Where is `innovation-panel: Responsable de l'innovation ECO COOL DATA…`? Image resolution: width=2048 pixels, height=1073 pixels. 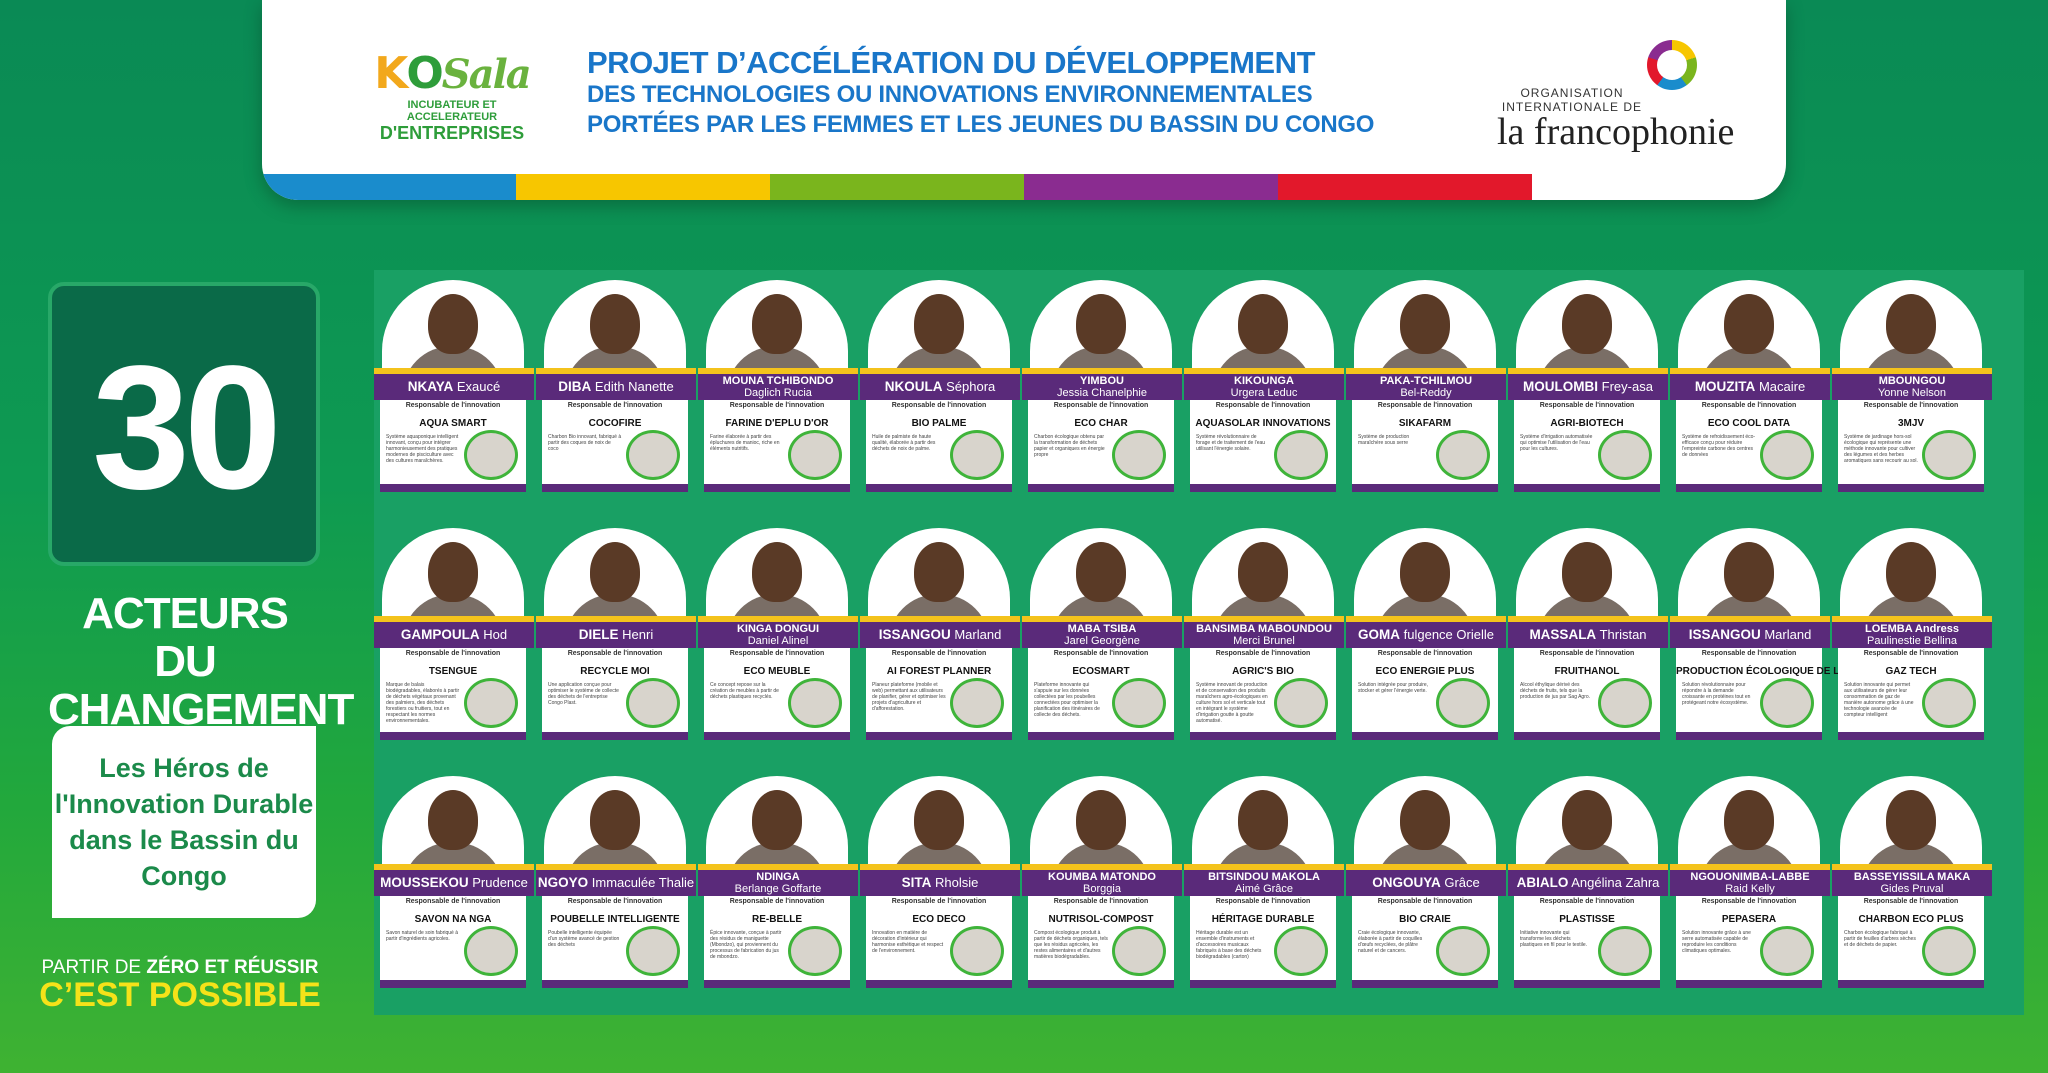 innovation-panel: Responsable de l'innovation ECO COOL DATA… is located at coordinates (1749, 442).